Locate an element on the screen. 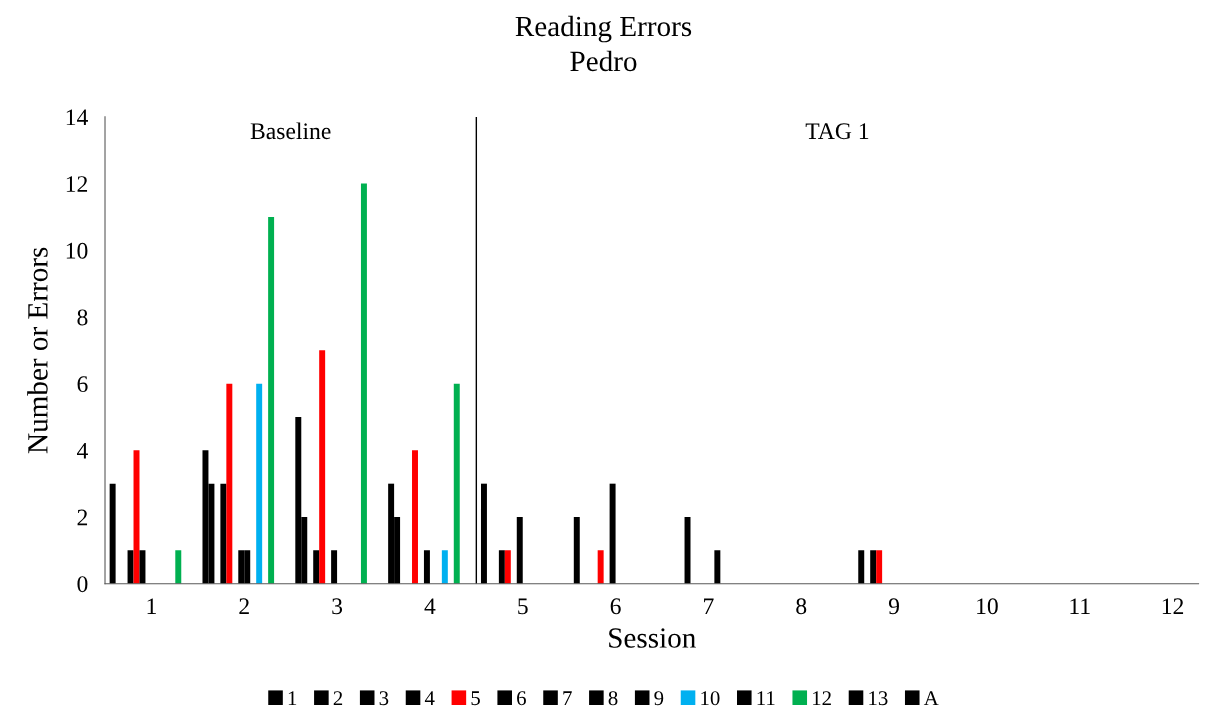 This screenshot has width=1207, height=726. legend-label: 11 is located at coordinates (766, 698).